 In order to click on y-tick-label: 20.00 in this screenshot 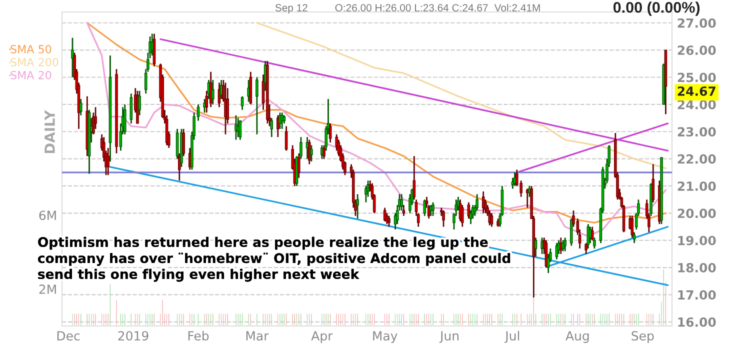, I will do `click(697, 213)`.